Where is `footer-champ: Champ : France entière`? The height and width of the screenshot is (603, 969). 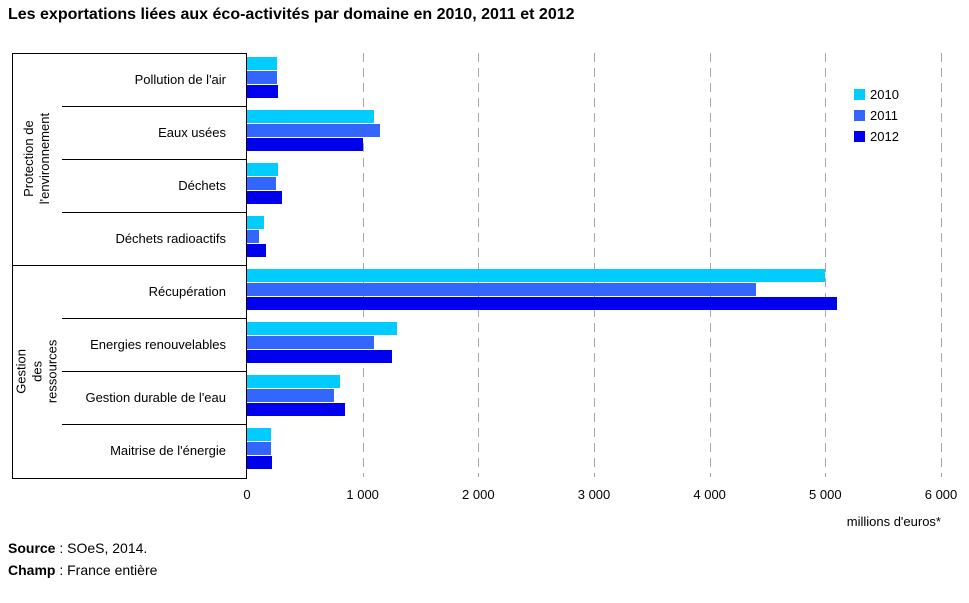 footer-champ: Champ : France entière is located at coordinates (82, 570).